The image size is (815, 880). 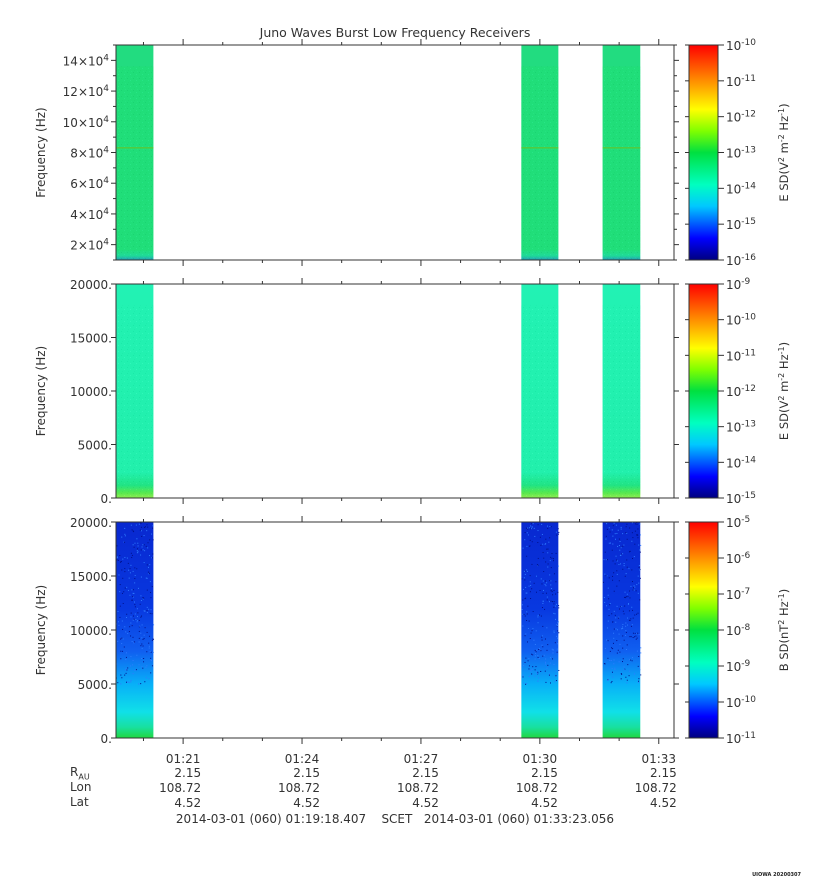 I want to click on y-tick-label: 10000., so click(x=91, y=631).